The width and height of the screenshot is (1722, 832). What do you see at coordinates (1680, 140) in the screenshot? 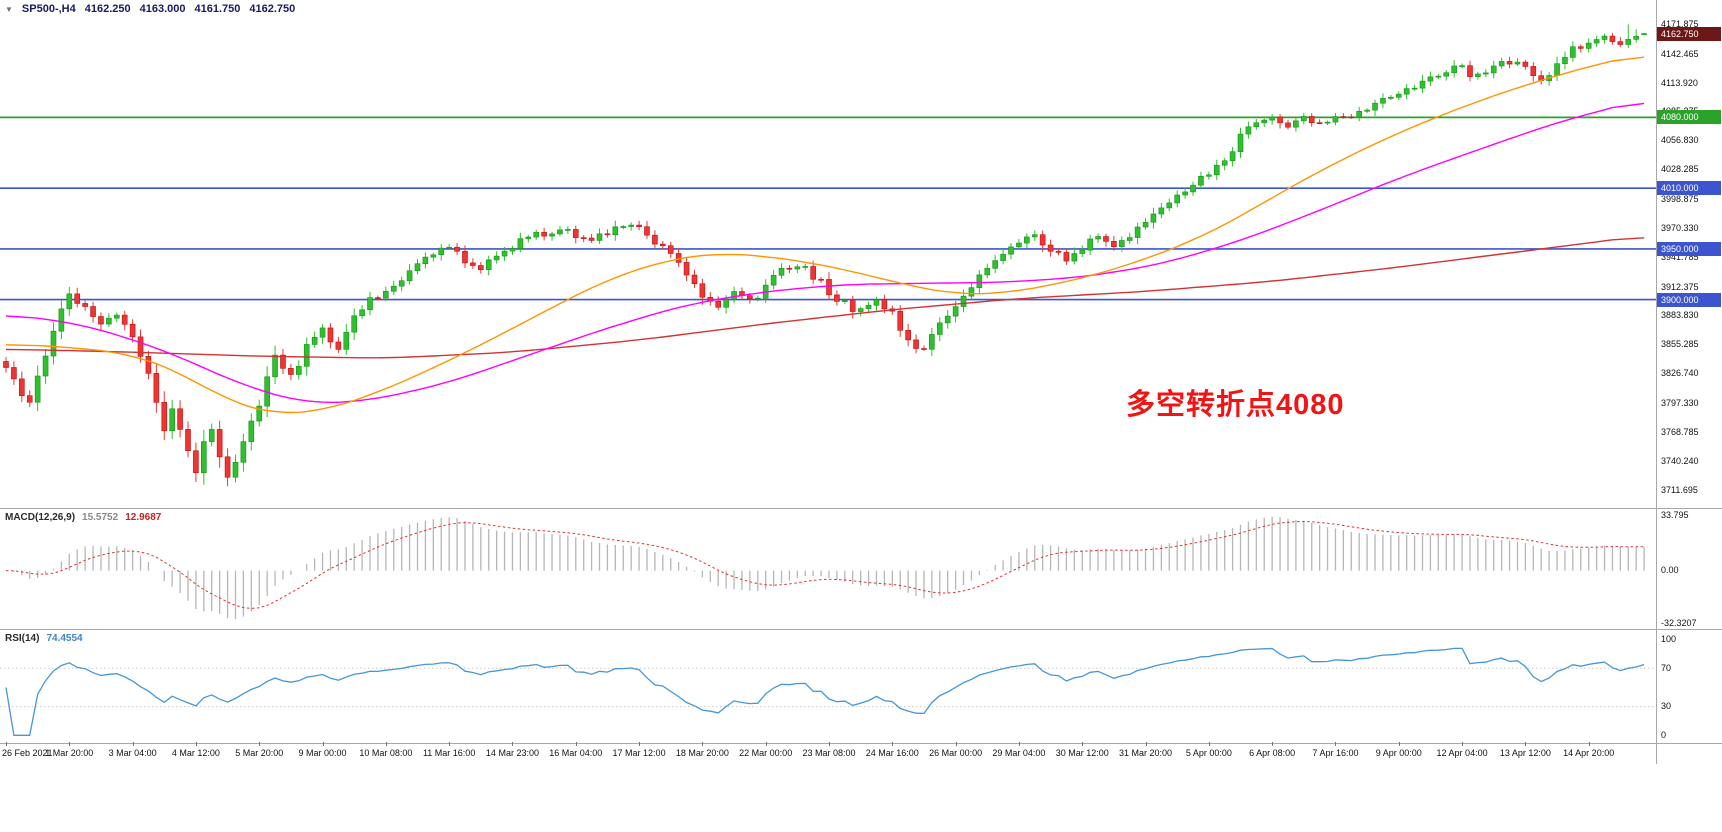
I see `price-axis-label: 4056.830` at bounding box center [1680, 140].